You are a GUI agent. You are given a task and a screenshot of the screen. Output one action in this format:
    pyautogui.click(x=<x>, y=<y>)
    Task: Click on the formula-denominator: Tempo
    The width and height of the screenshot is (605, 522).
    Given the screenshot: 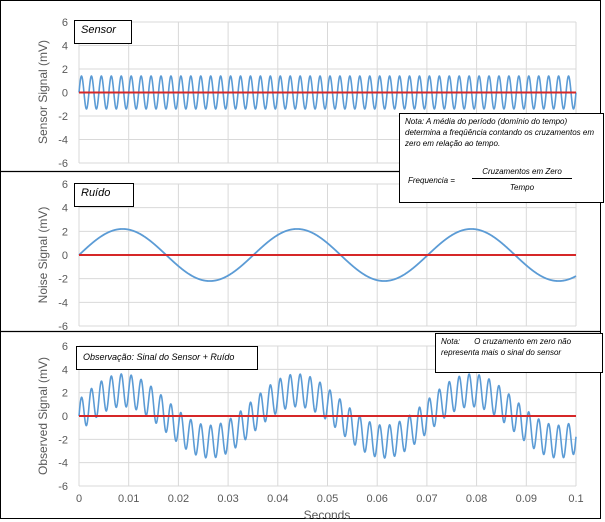 What is the action you would take?
    pyautogui.click(x=522, y=187)
    